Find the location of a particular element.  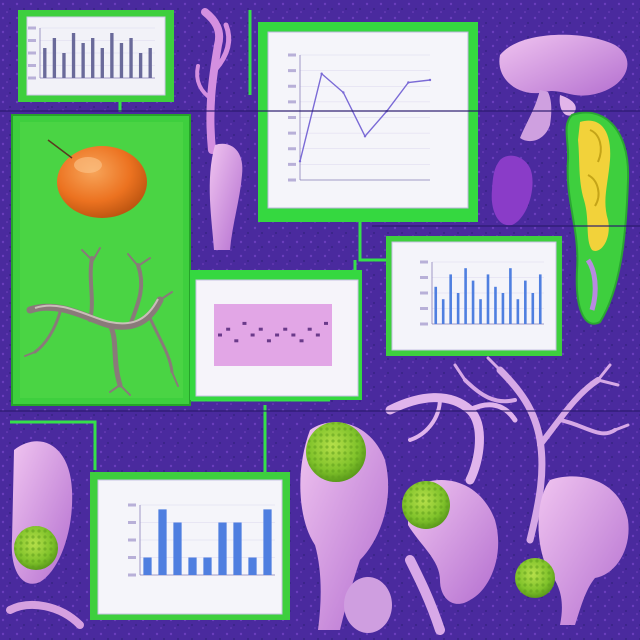

chart-line is located at coordinates (360, 117).